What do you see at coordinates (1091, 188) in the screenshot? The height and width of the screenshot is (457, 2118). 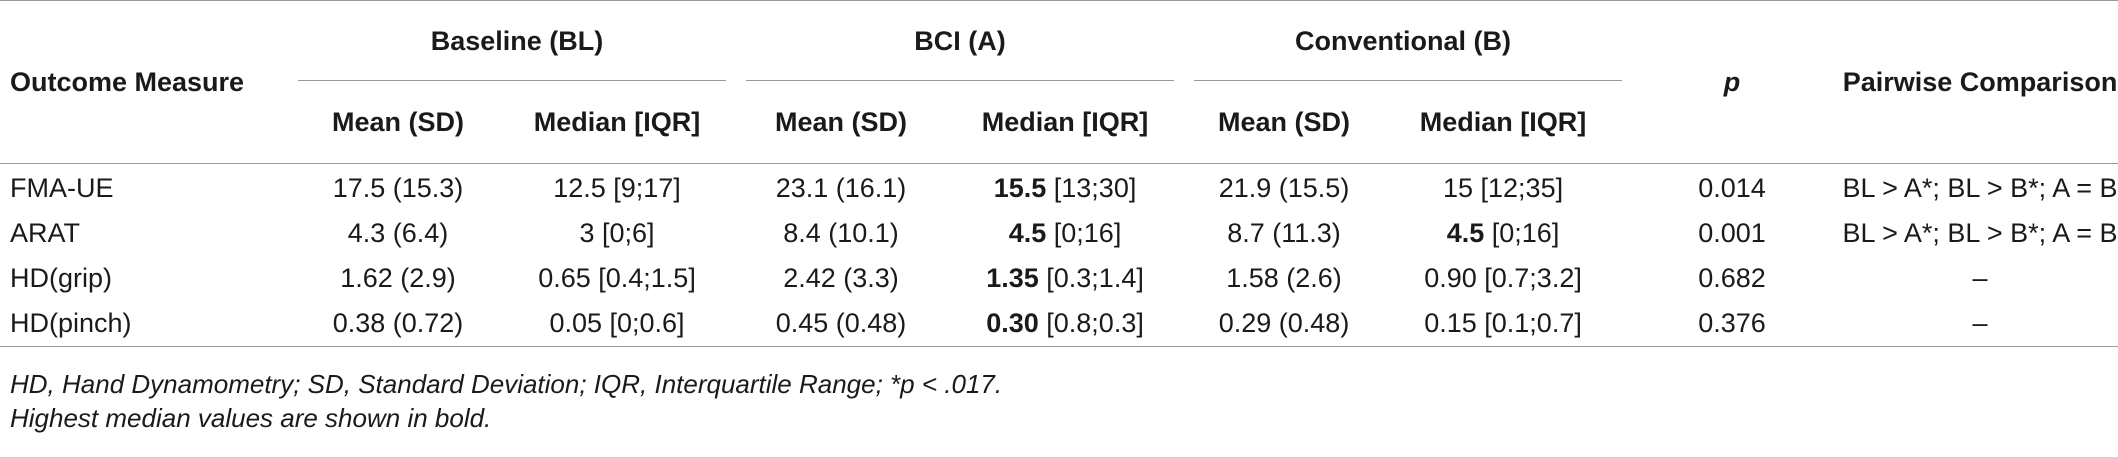 I see `iqr-value: [13;30]` at bounding box center [1091, 188].